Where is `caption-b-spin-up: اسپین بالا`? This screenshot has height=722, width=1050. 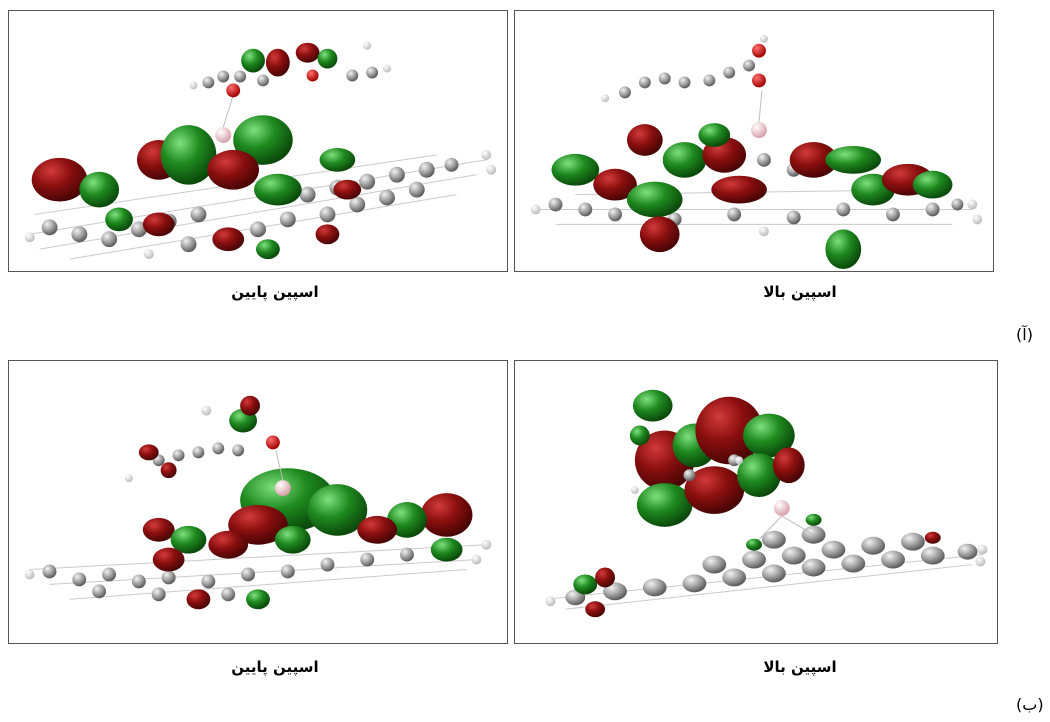 caption-b-spin-up: اسپین بالا is located at coordinates (800, 667).